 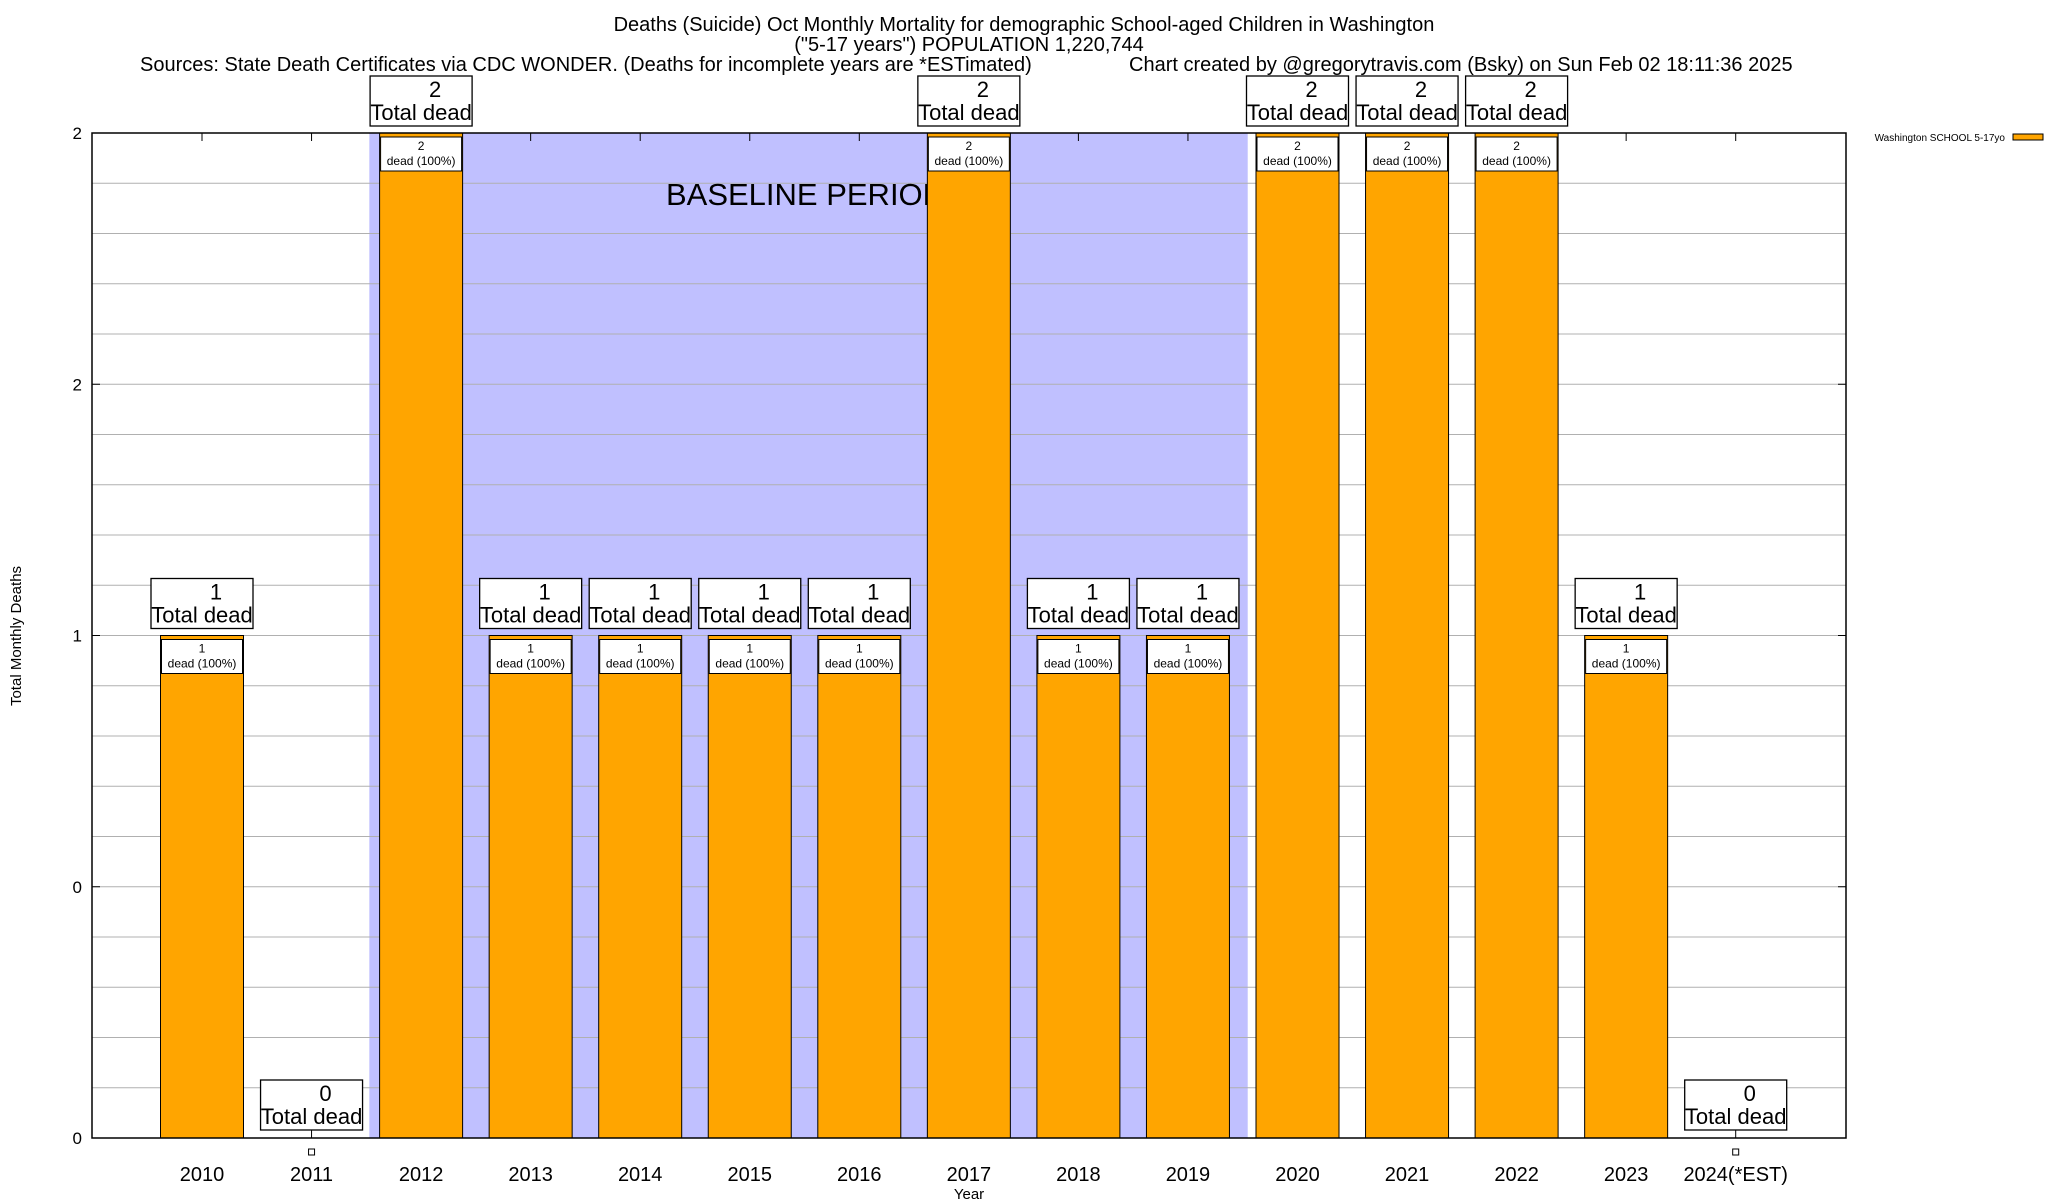 I want to click on legend-swatch, so click(x=2028, y=137).